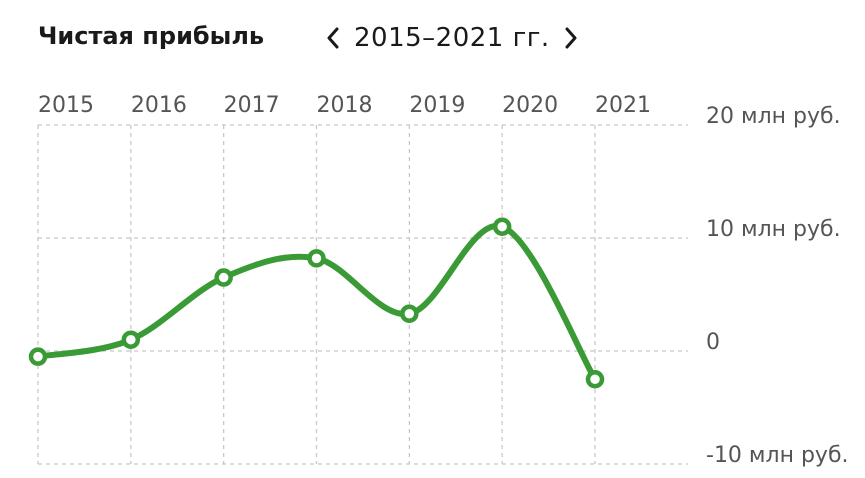  I want to click on chevron-right-icon, so click(571, 38).